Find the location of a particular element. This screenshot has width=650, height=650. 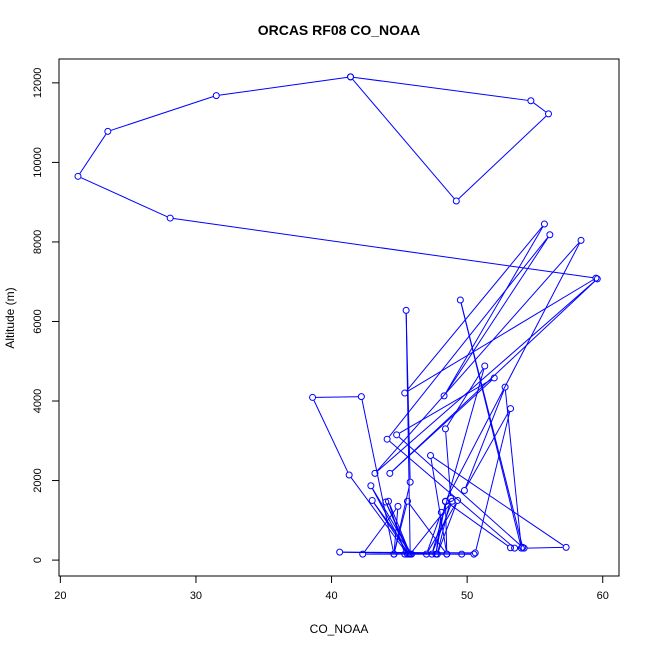

y-tick-label: 10000 is located at coordinates (38, 162).